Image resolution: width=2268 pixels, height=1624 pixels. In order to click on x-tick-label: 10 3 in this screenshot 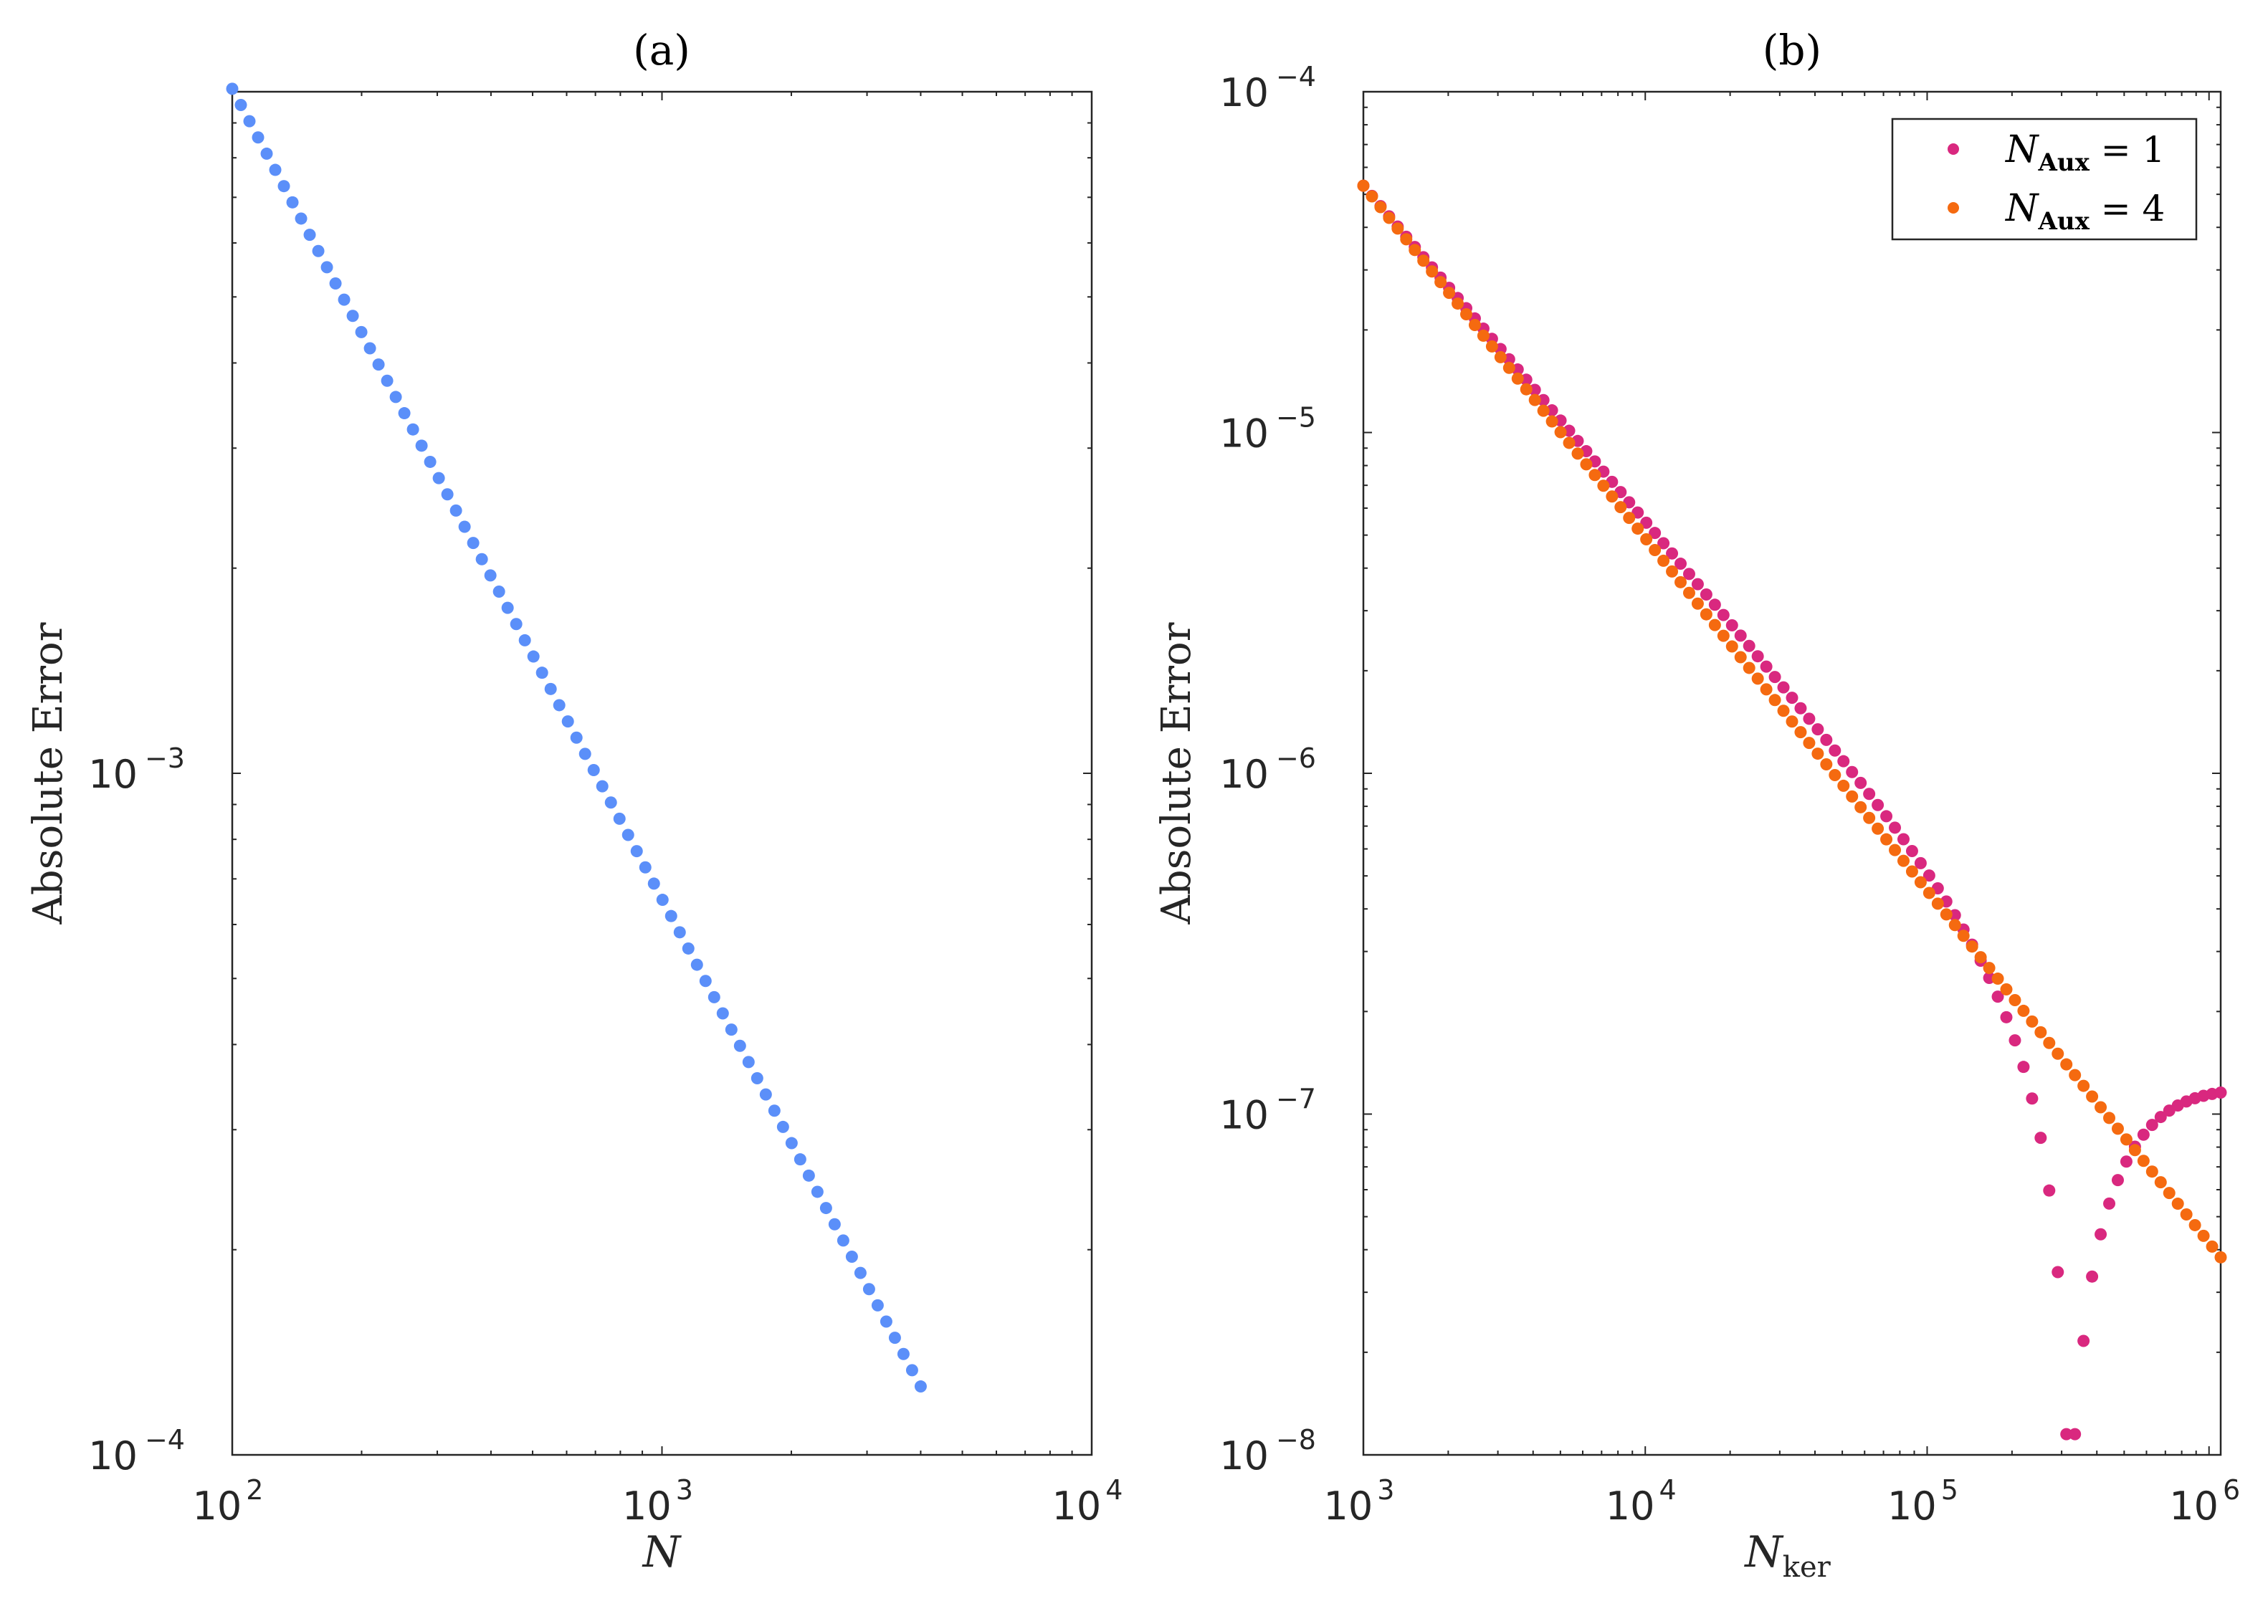, I will do `click(1359, 1501)`.